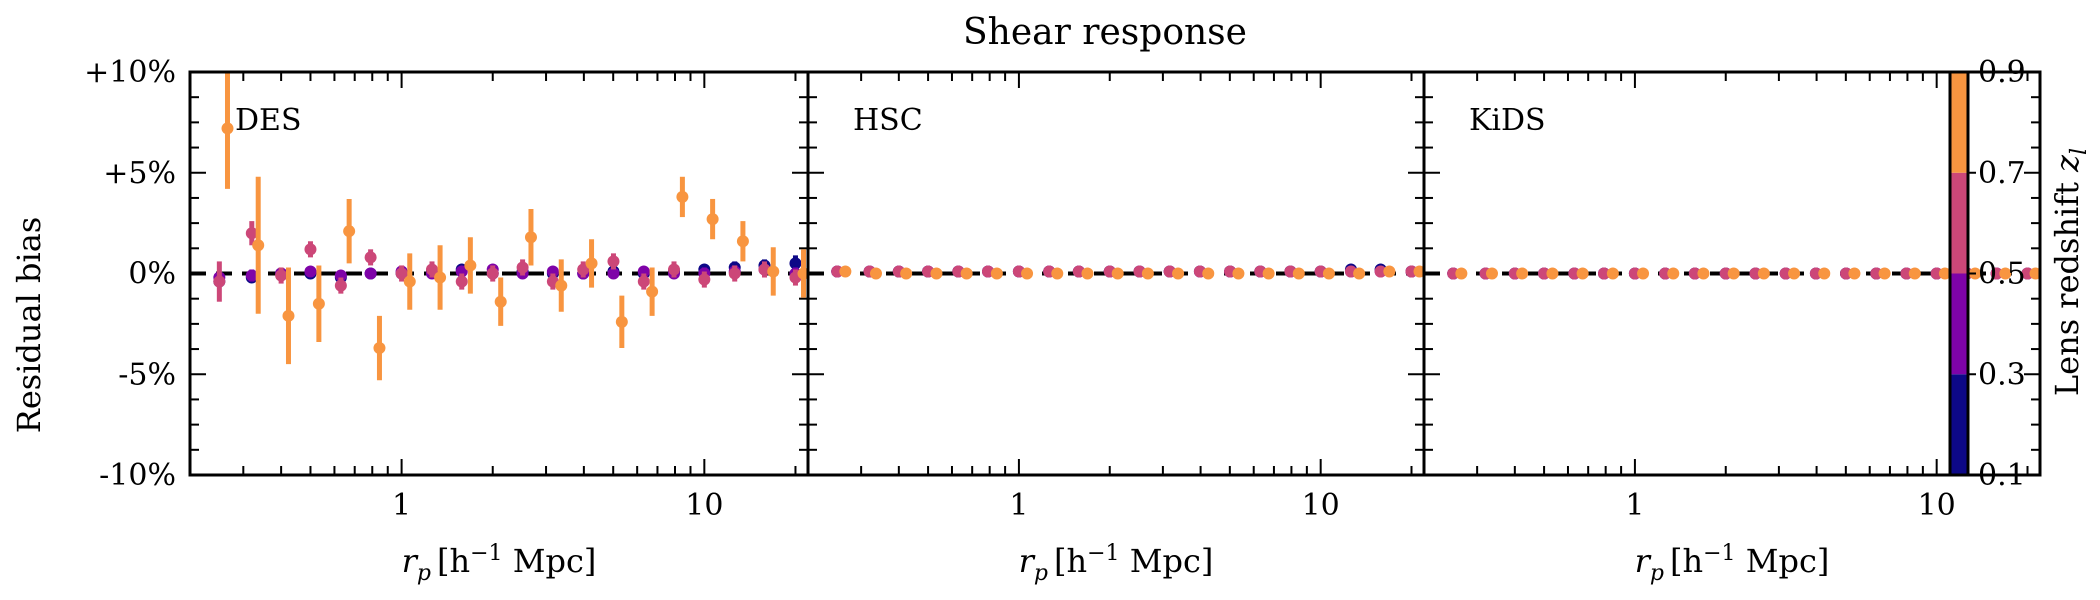 The width and height of the screenshot is (2100, 600). Describe the element at coordinates (29, 325) in the screenshot. I see `y-axis-label: Residual bias` at that location.